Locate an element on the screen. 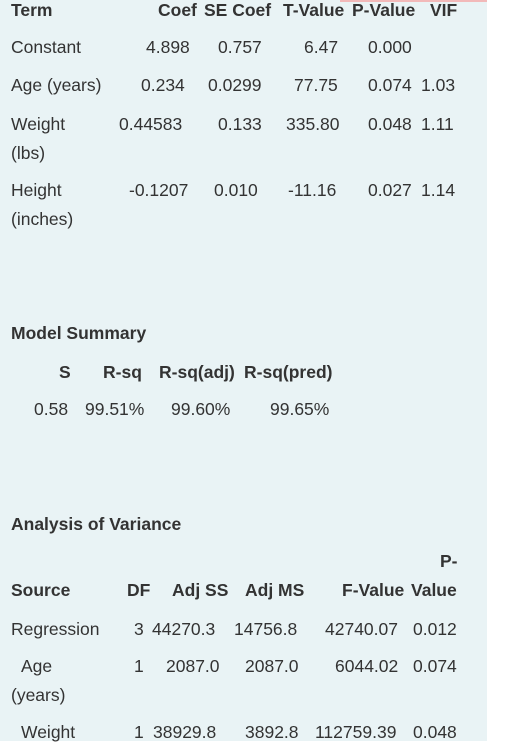  anova-adj-ms: 14756.8 is located at coordinates (266, 629).